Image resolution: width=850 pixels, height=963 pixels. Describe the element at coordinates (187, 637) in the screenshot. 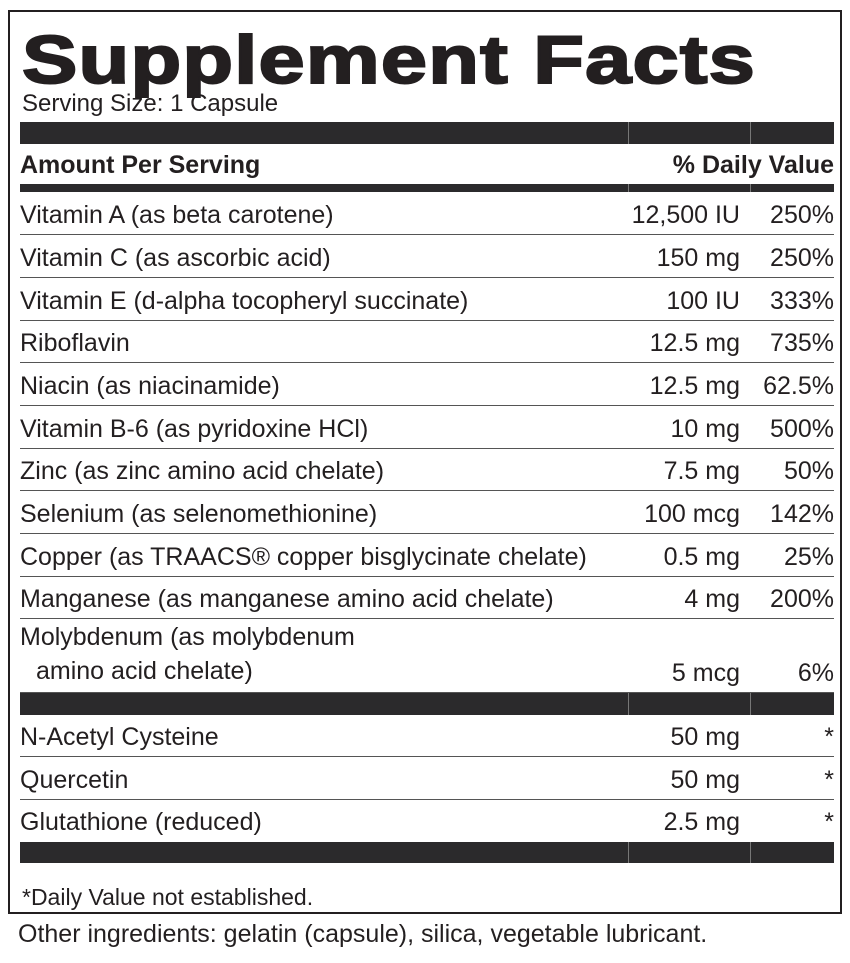

I see `nutrient-name: Molybdenum (as molybdenum` at that location.